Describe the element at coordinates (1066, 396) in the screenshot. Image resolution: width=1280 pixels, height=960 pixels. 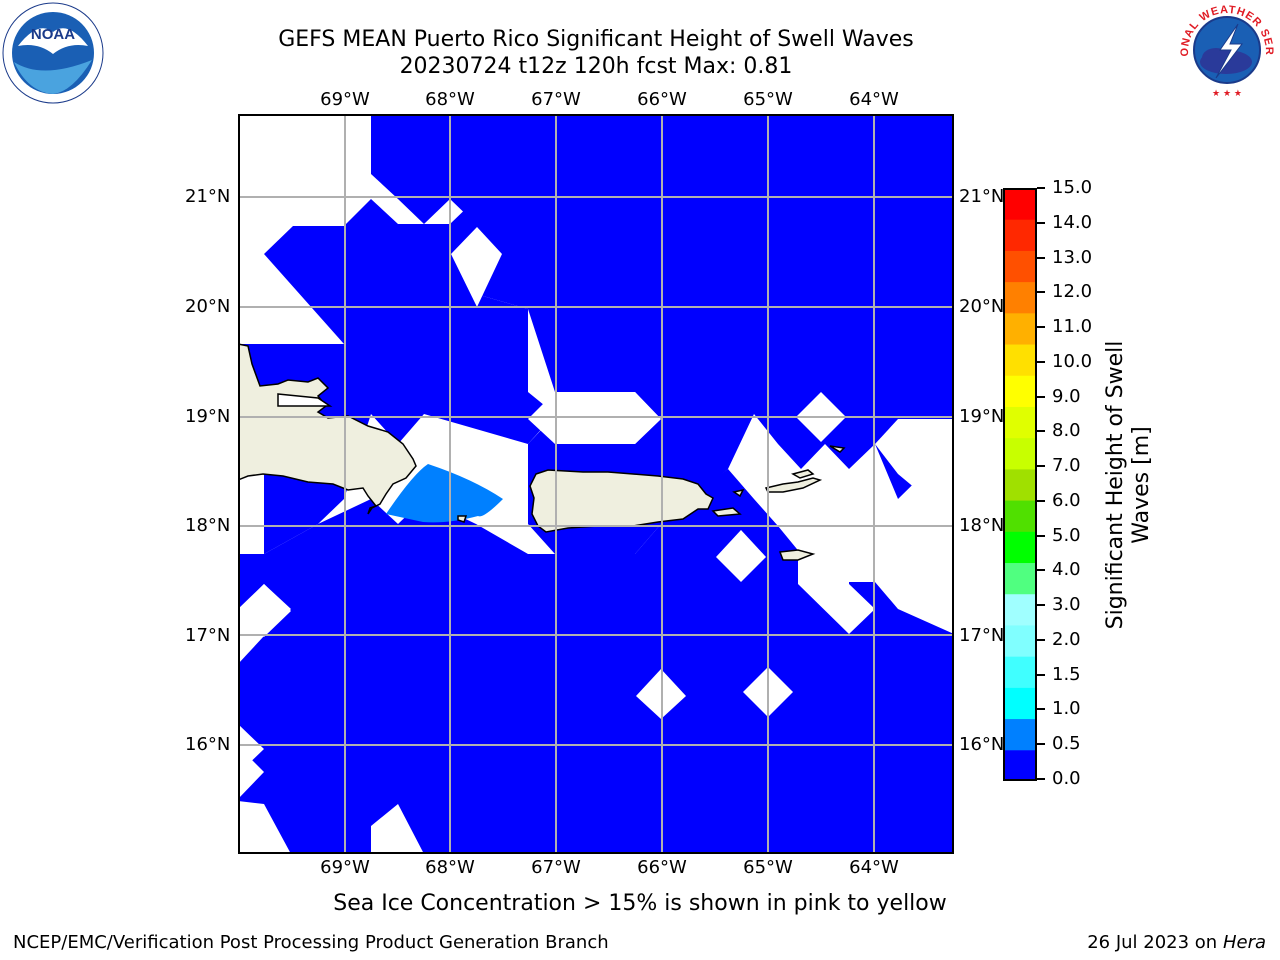
I see `colorbar-tick-label: 9.0` at that location.